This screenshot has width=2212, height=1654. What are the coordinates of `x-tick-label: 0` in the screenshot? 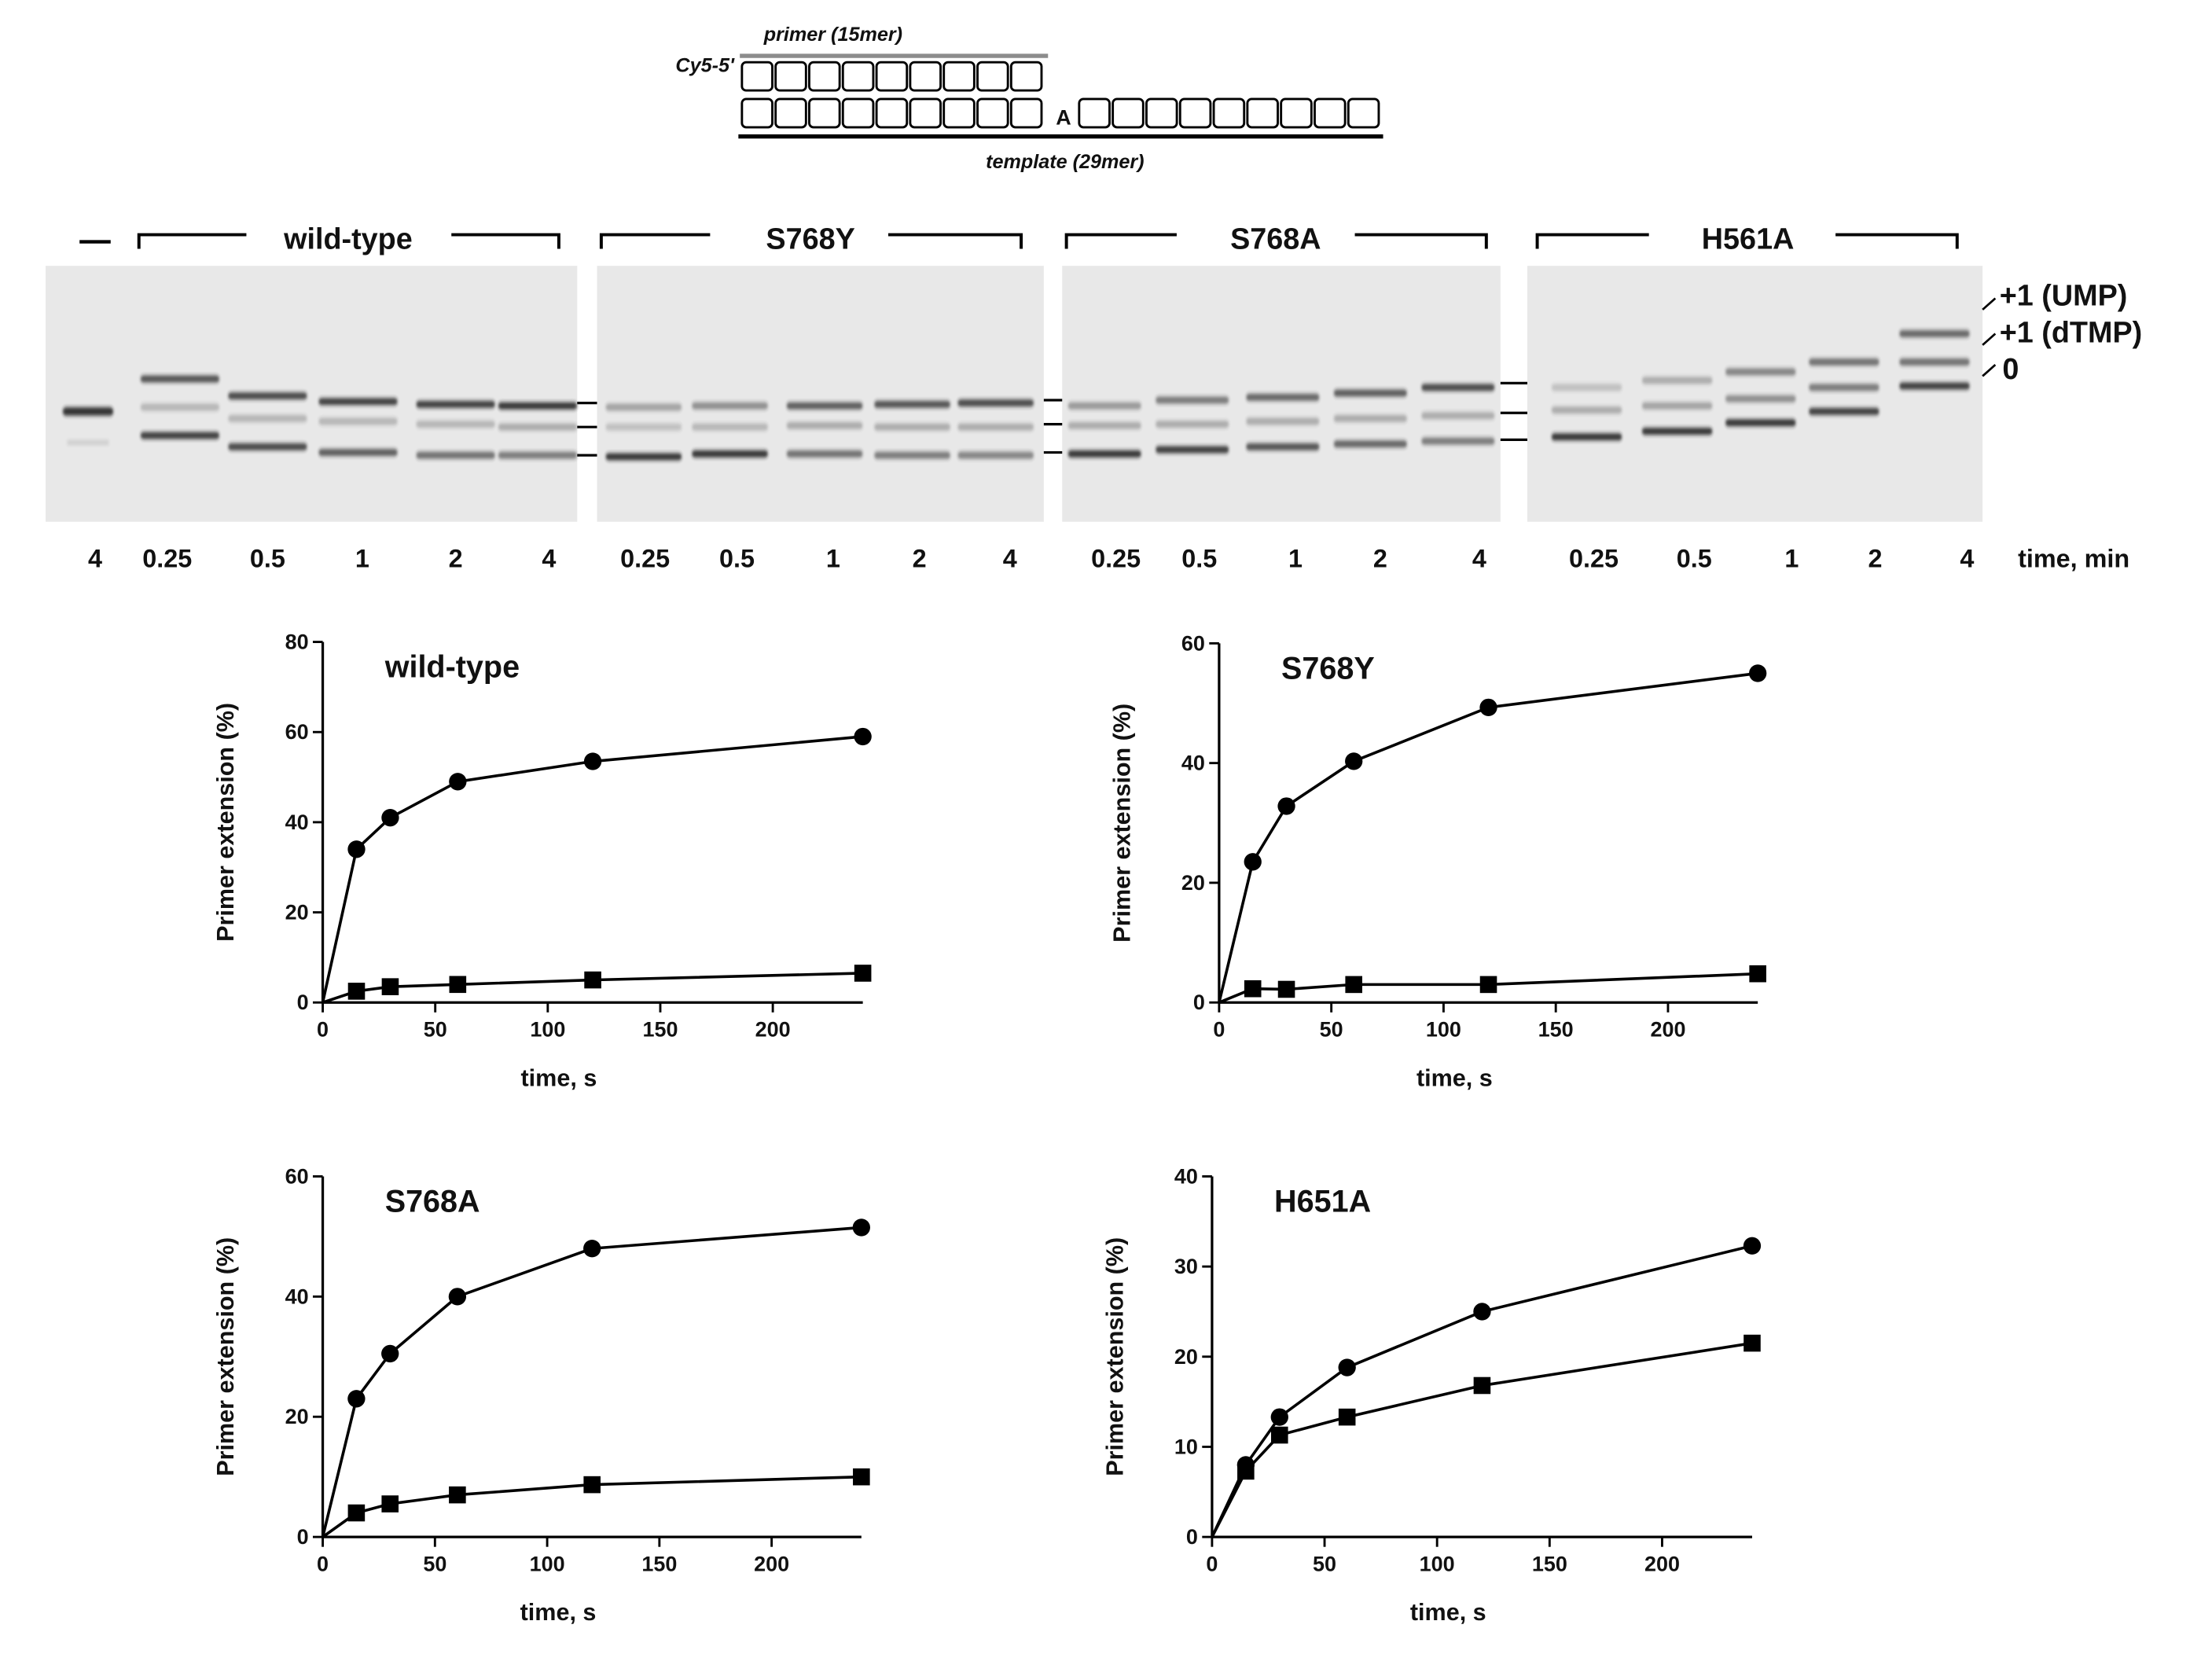 It's located at (1212, 1564).